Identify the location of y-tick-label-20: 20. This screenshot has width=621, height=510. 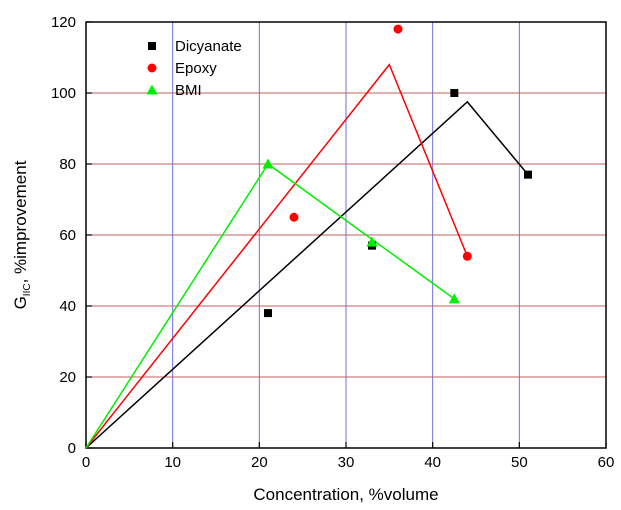
(67, 377).